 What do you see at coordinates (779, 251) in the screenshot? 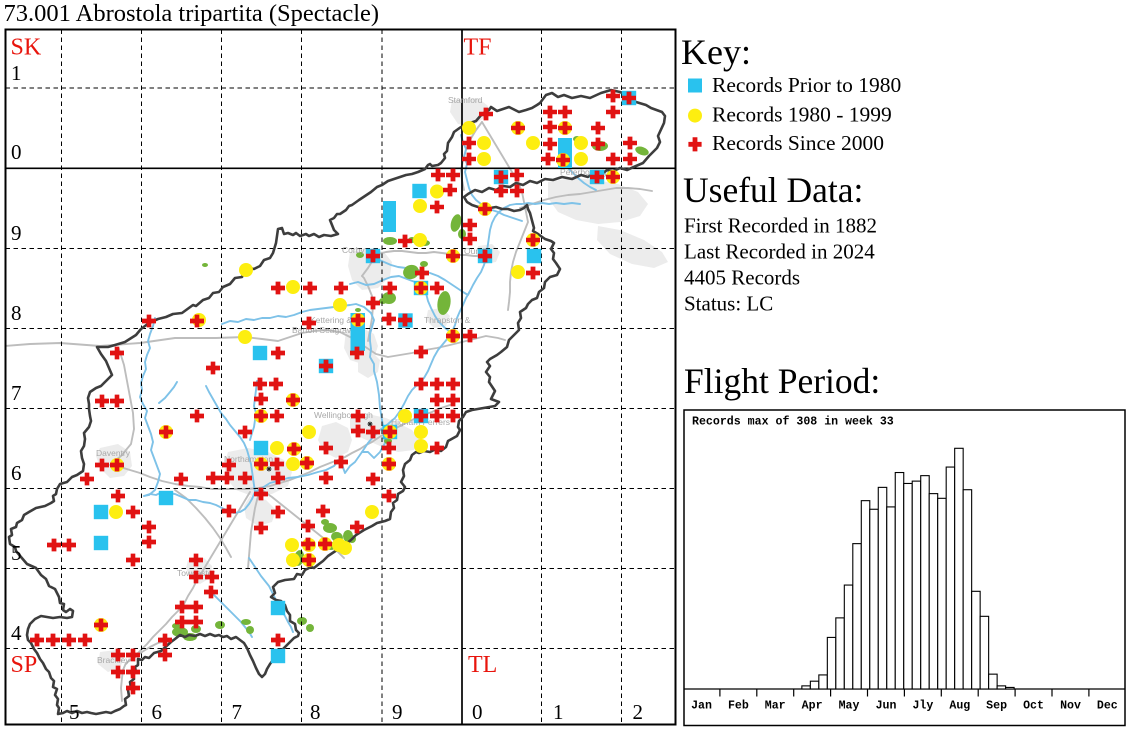
I see `svg-text: Last Recorded in 2024` at bounding box center [779, 251].